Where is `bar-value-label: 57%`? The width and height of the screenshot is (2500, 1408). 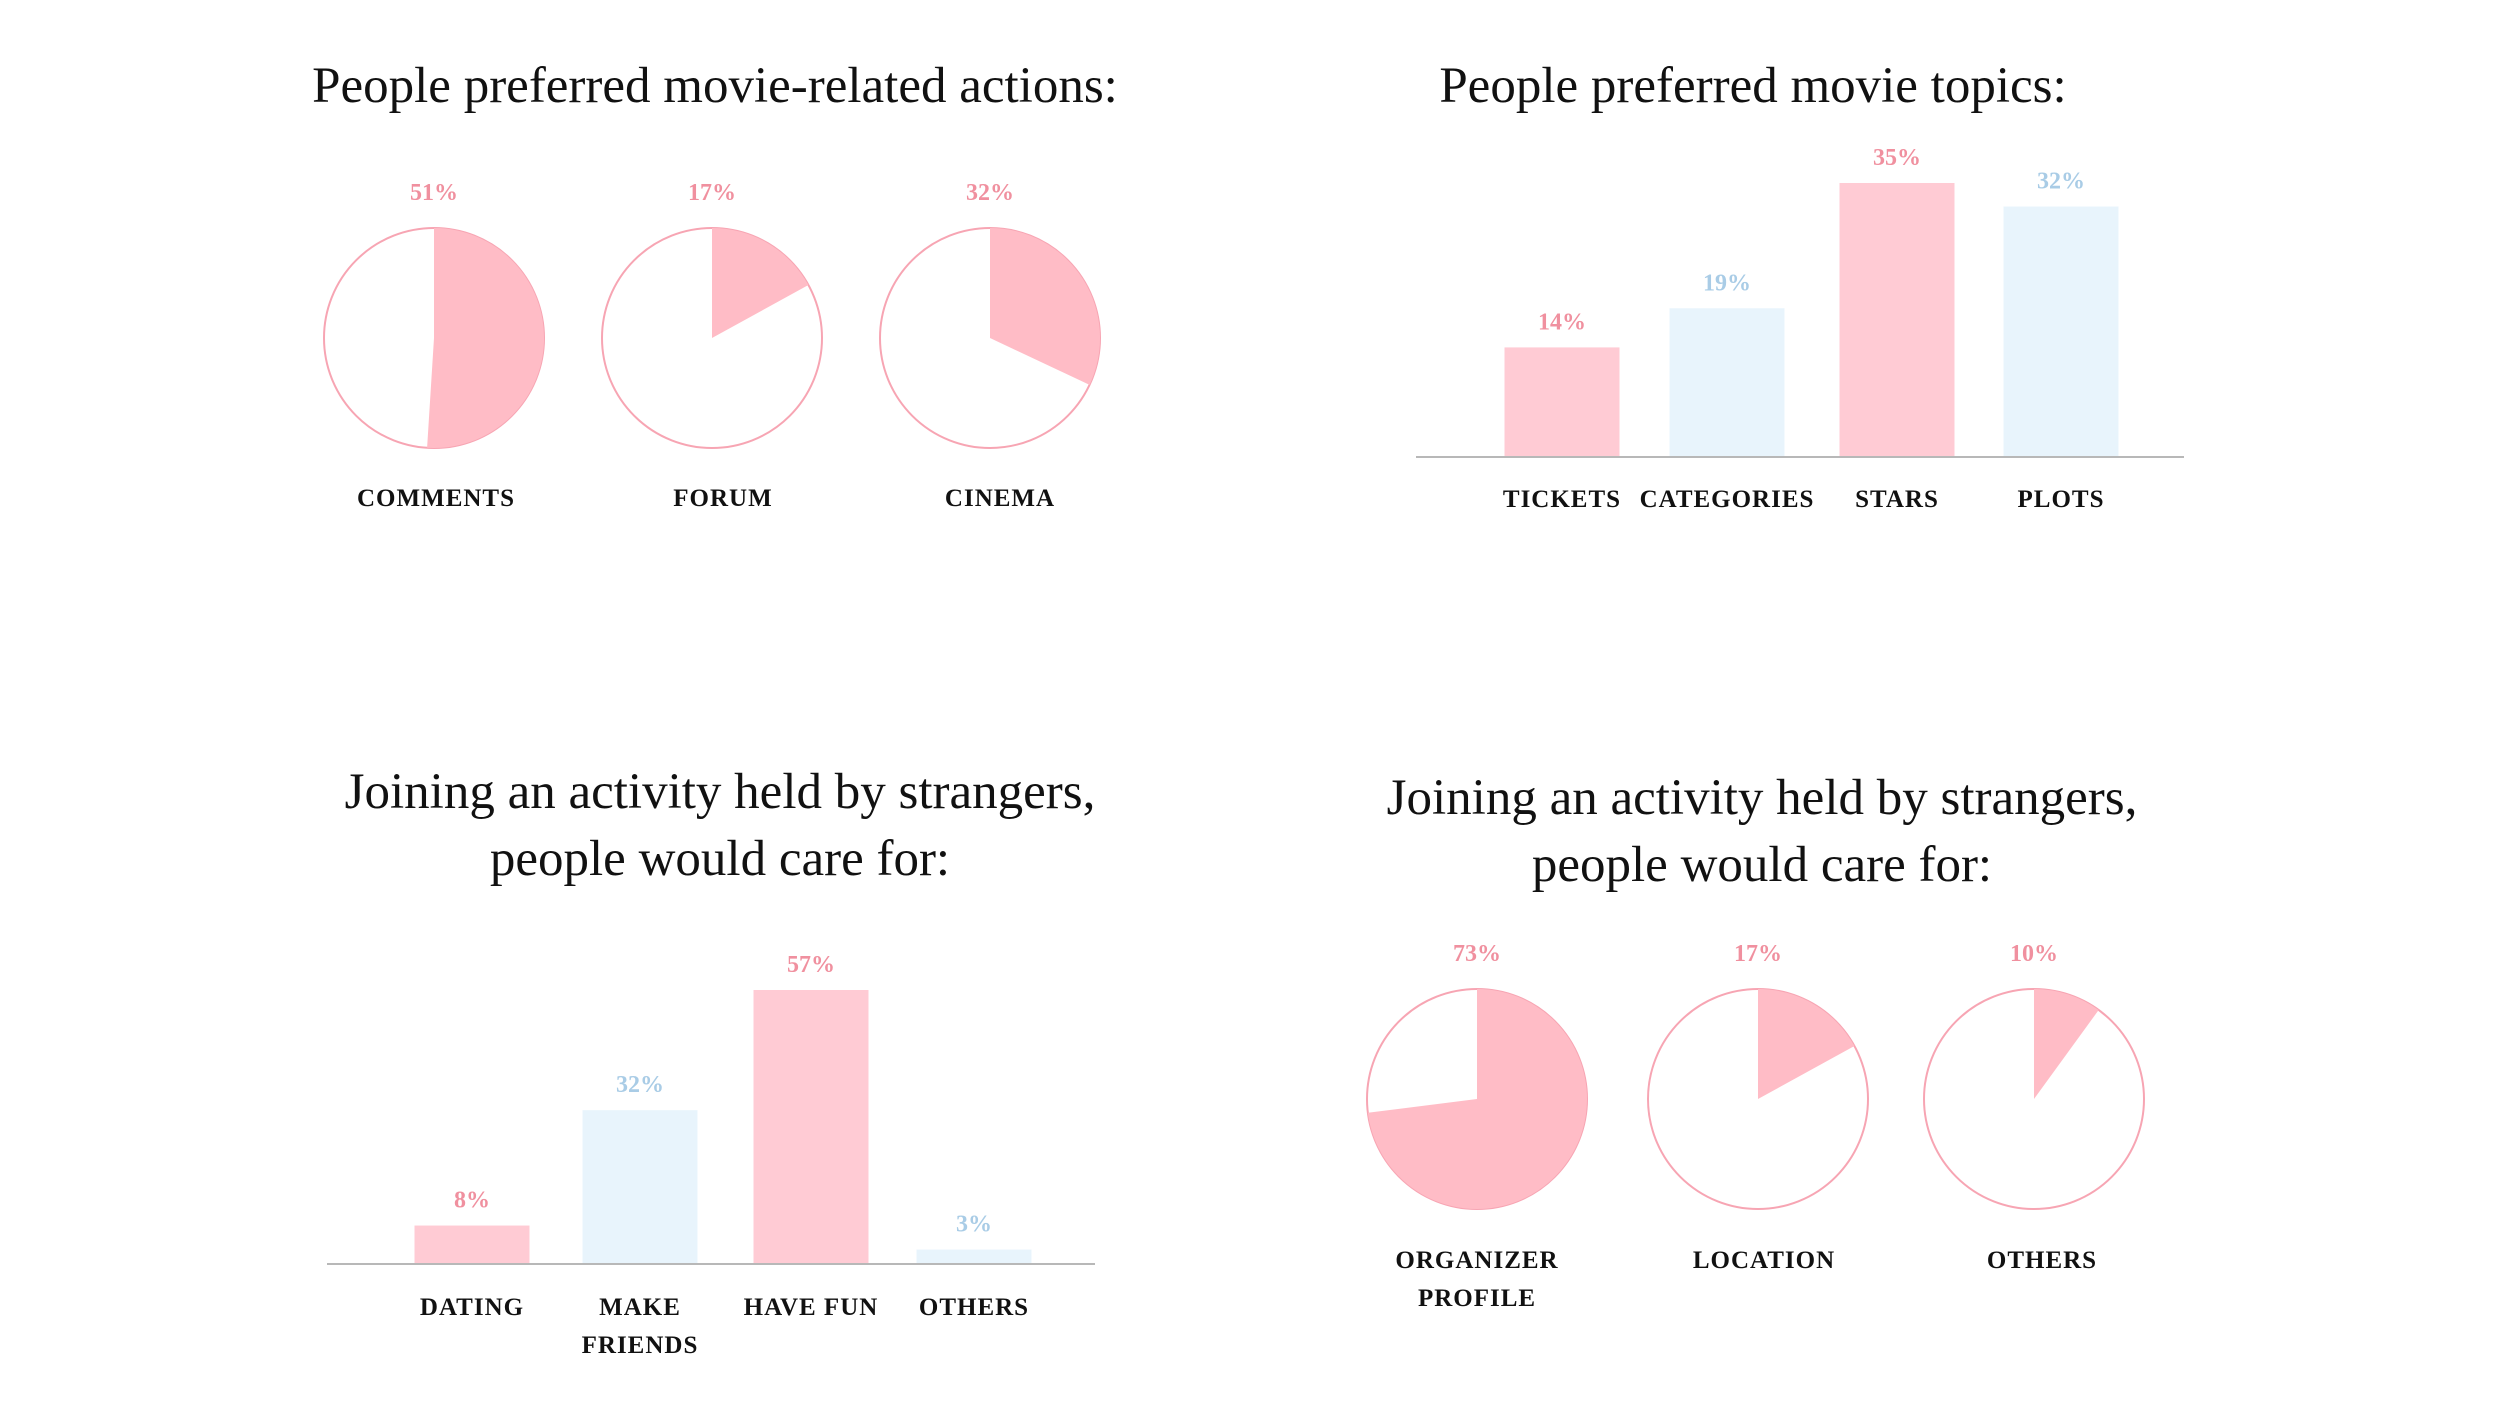 bar-value-label: 57% is located at coordinates (811, 965).